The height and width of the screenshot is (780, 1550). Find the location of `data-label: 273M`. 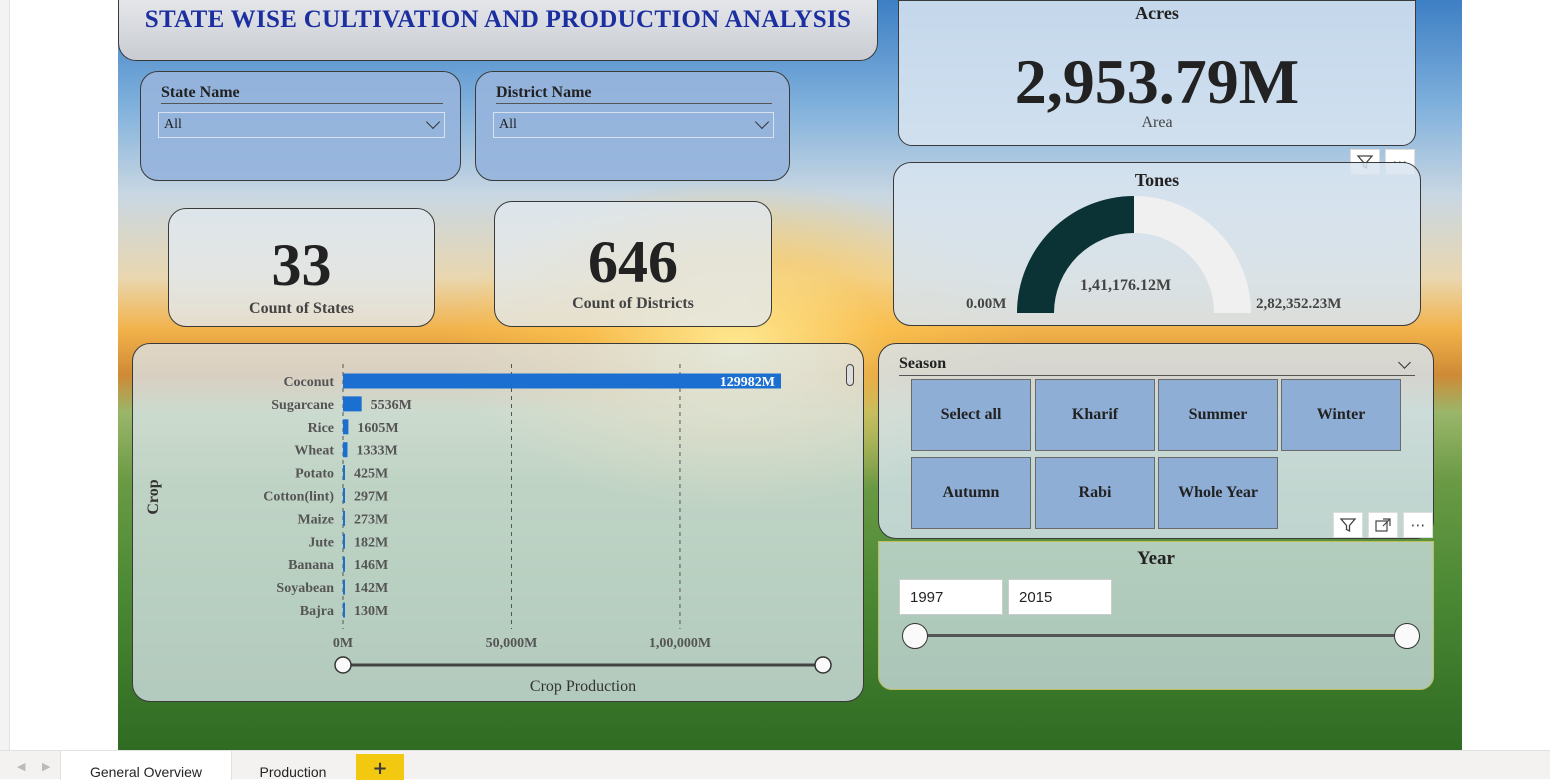

data-label: 273M is located at coordinates (371, 519).